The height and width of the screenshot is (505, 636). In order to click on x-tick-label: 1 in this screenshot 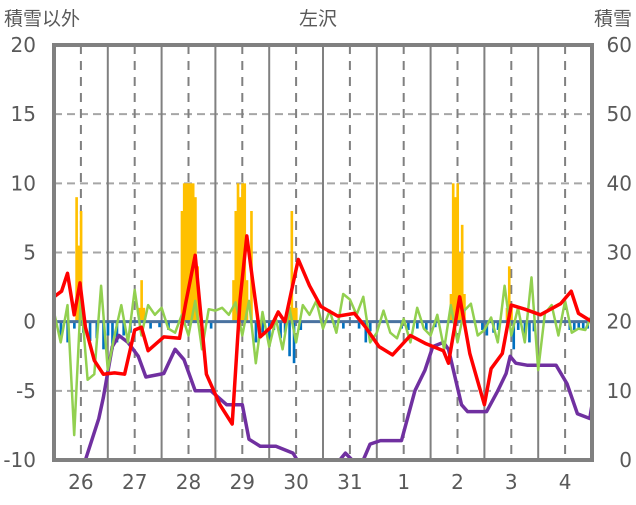, I will do `click(403, 482)`.